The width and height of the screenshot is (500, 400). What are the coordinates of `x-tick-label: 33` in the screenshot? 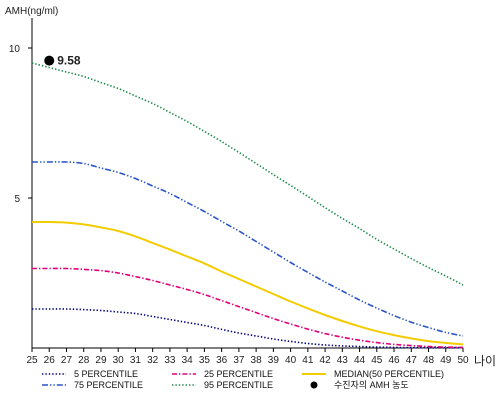 It's located at (170, 360).